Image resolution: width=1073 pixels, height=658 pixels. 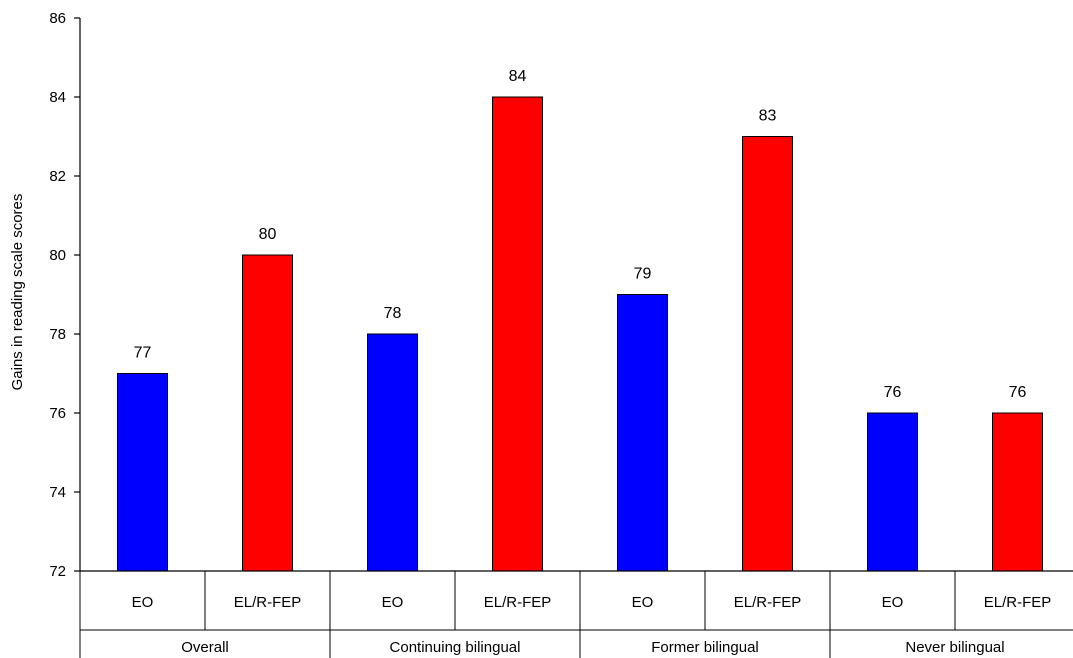 I want to click on data-label: 84, so click(x=518, y=76).